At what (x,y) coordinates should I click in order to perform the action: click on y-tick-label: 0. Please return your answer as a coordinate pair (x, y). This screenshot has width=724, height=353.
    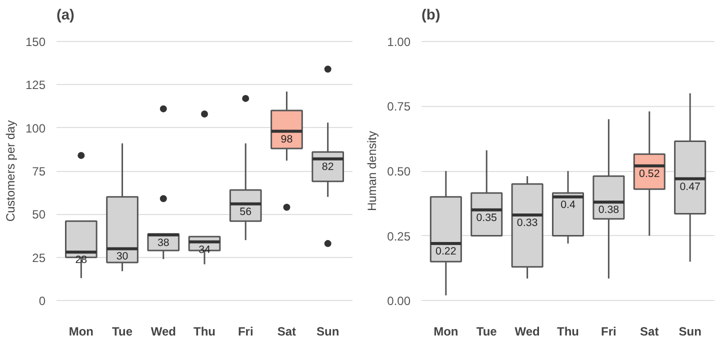
    Looking at the image, I should click on (42, 301).